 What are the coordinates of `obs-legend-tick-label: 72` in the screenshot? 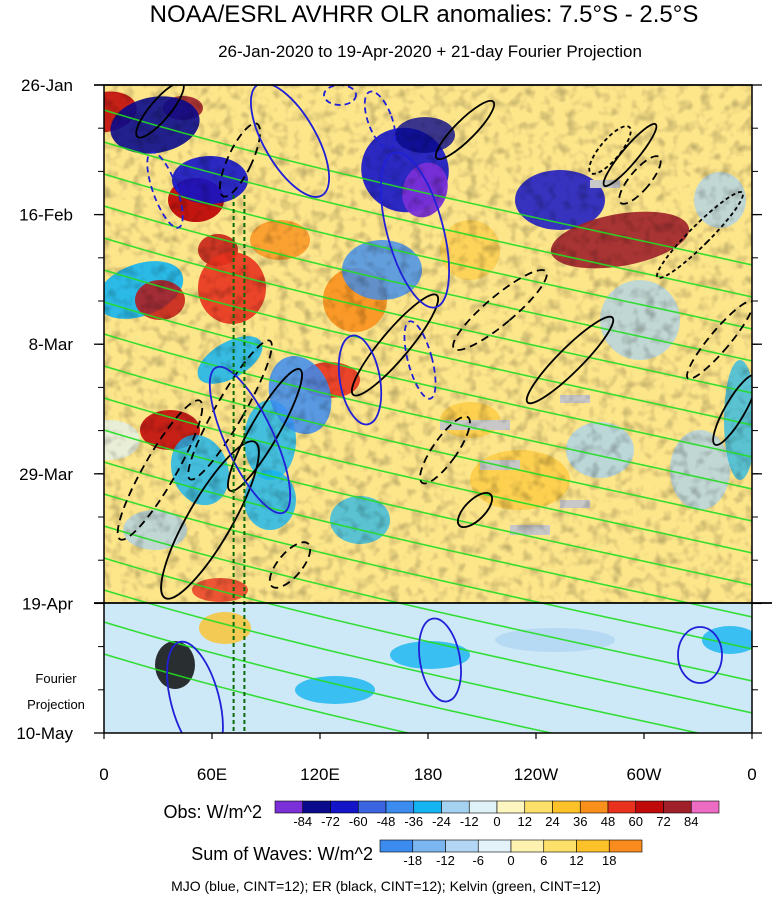 It's located at (663, 821).